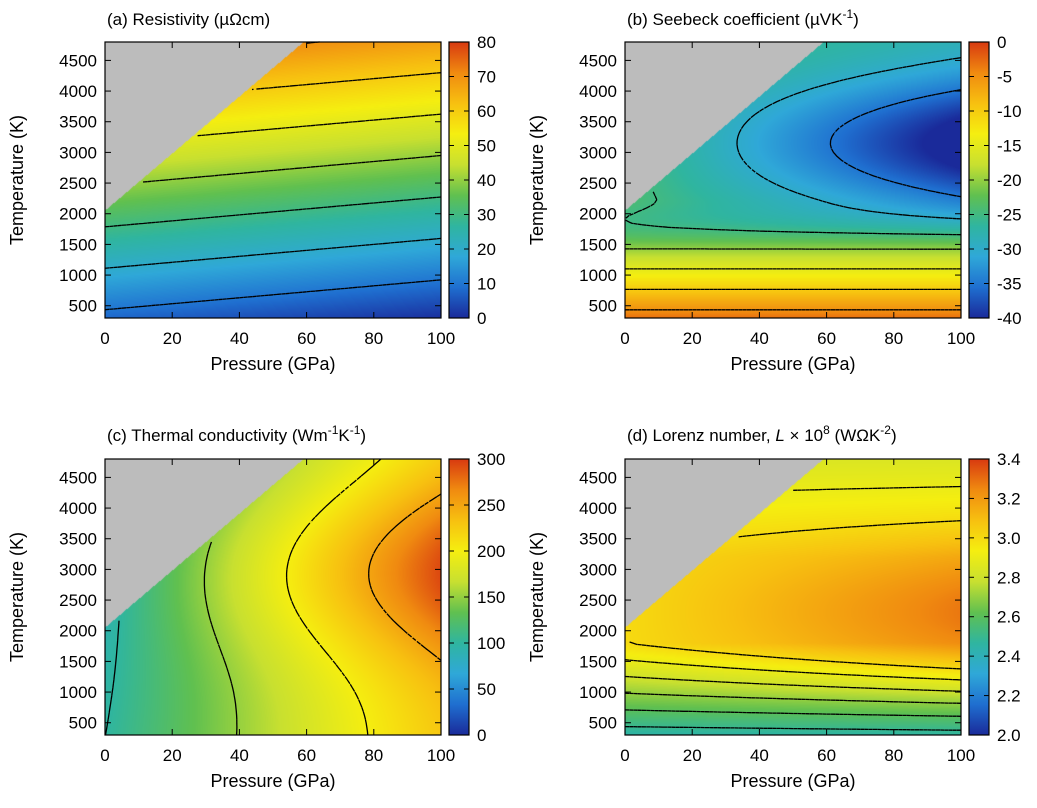  What do you see at coordinates (491, 643) in the screenshot?
I see `colorbar-tick-label: 100` at bounding box center [491, 643].